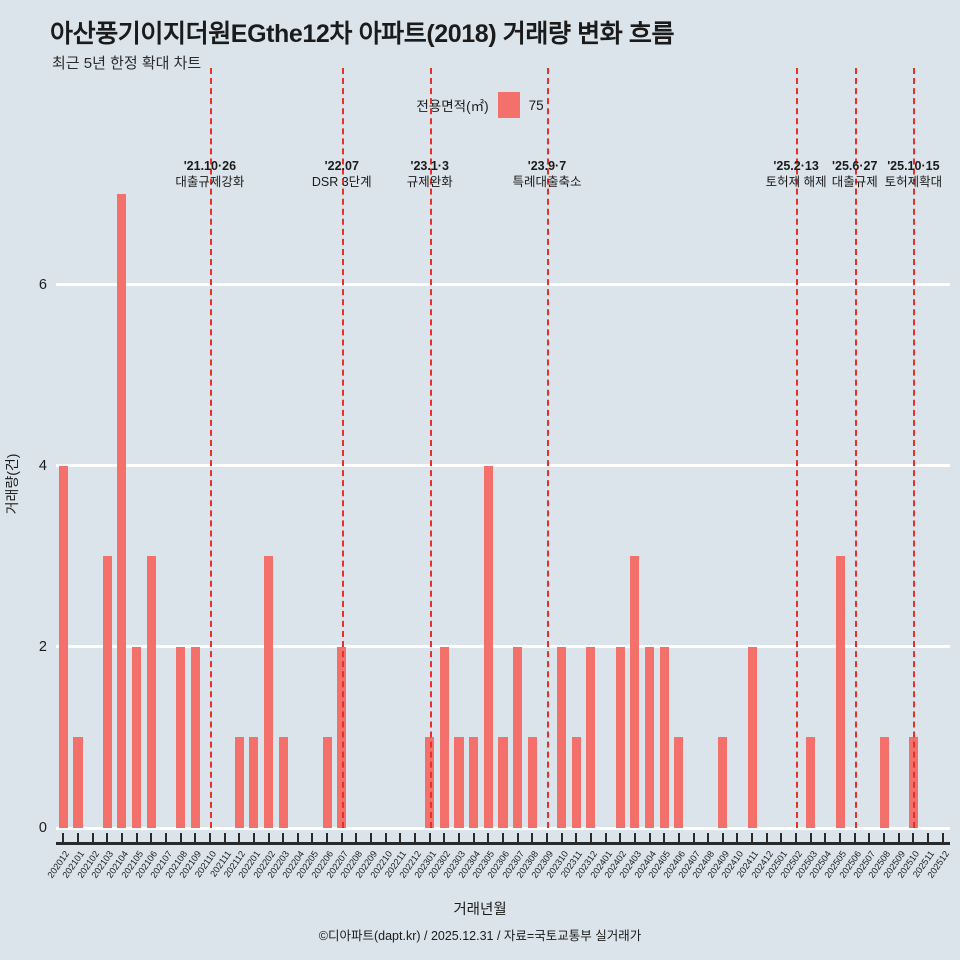  I want to click on legend-series-label: 75, so click(536, 105).